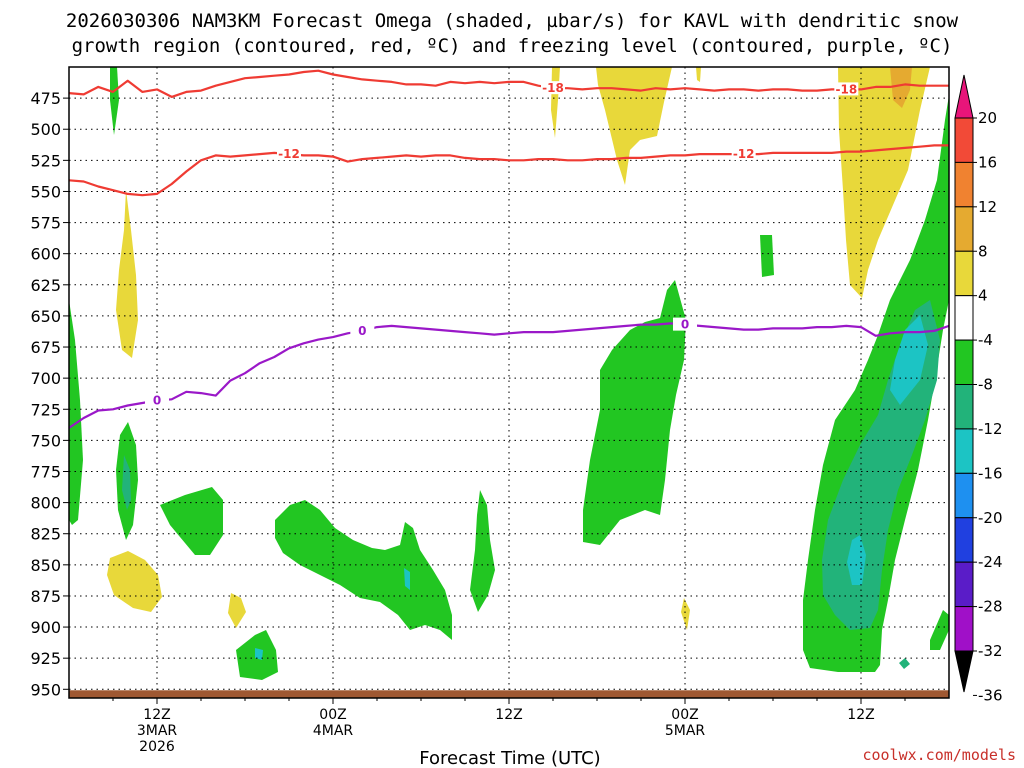  Describe the element at coordinates (45, 440) in the screenshot. I see `y-tick-label-750: 750` at that location.